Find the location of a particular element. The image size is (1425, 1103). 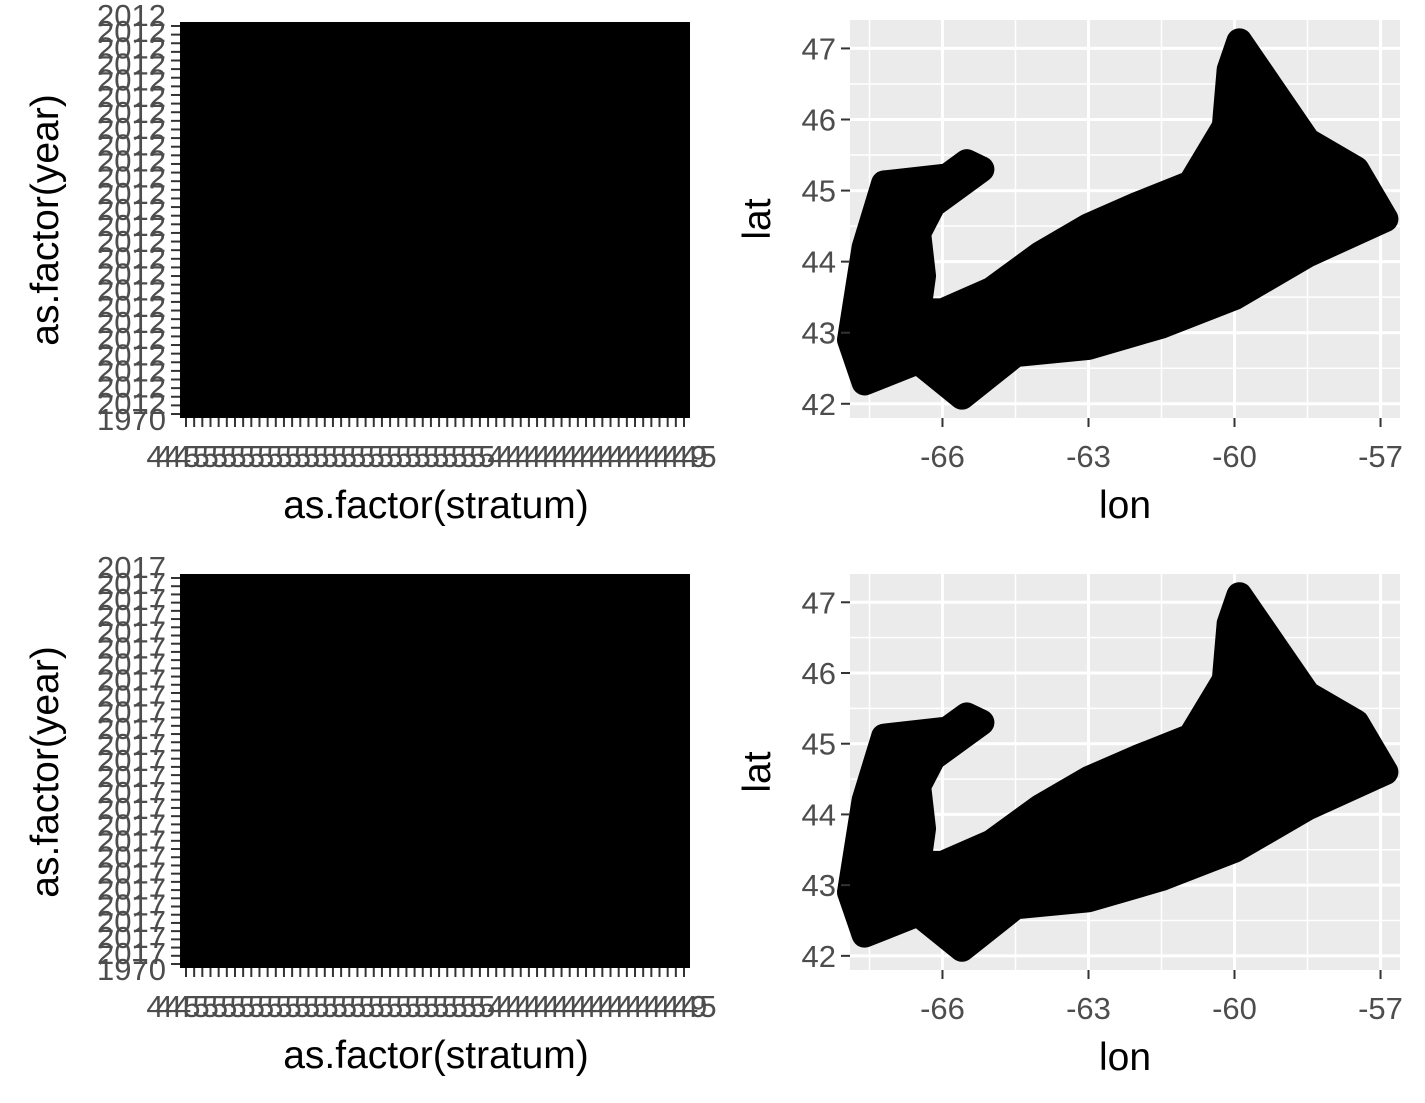

x-tick-label: -63 is located at coordinates (1088, 1008).